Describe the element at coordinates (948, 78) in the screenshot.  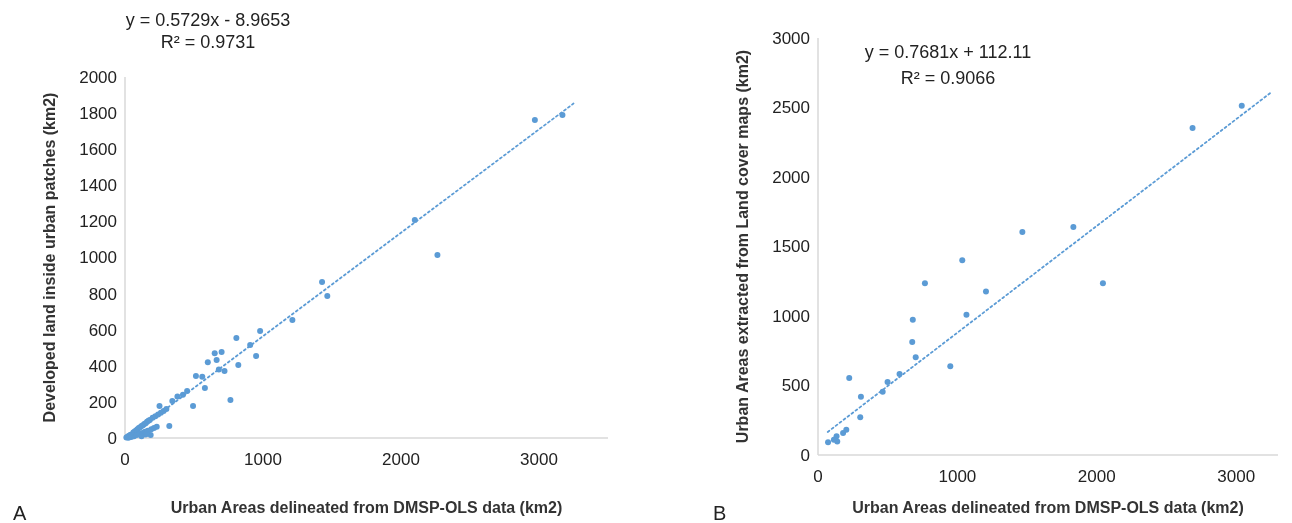
I see `annotation: R² = 0.9066` at that location.